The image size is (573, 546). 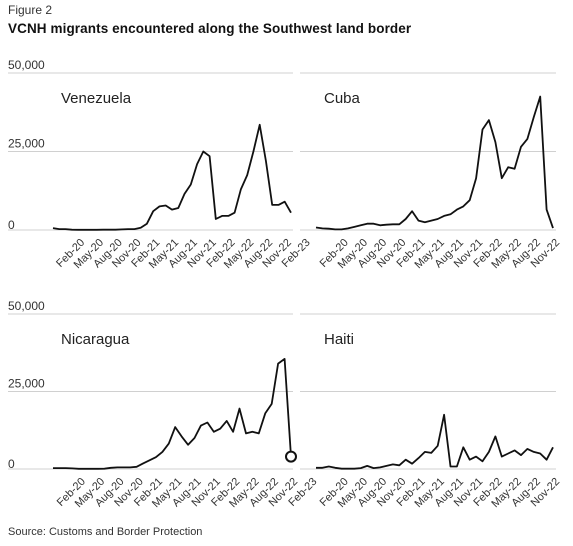 I want to click on nicaragua-ytick-label: 25,000, so click(x=26, y=384).